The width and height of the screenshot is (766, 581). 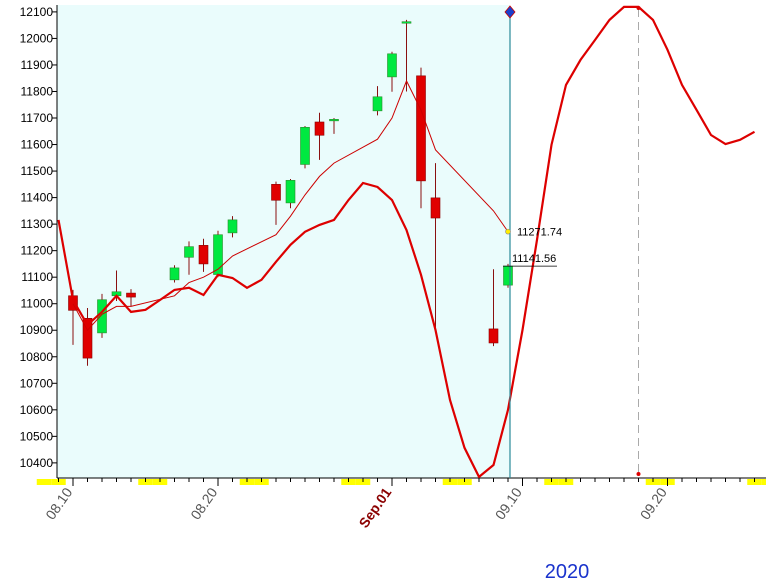 I want to click on x-tick-label: 08.10, so click(x=58, y=503).